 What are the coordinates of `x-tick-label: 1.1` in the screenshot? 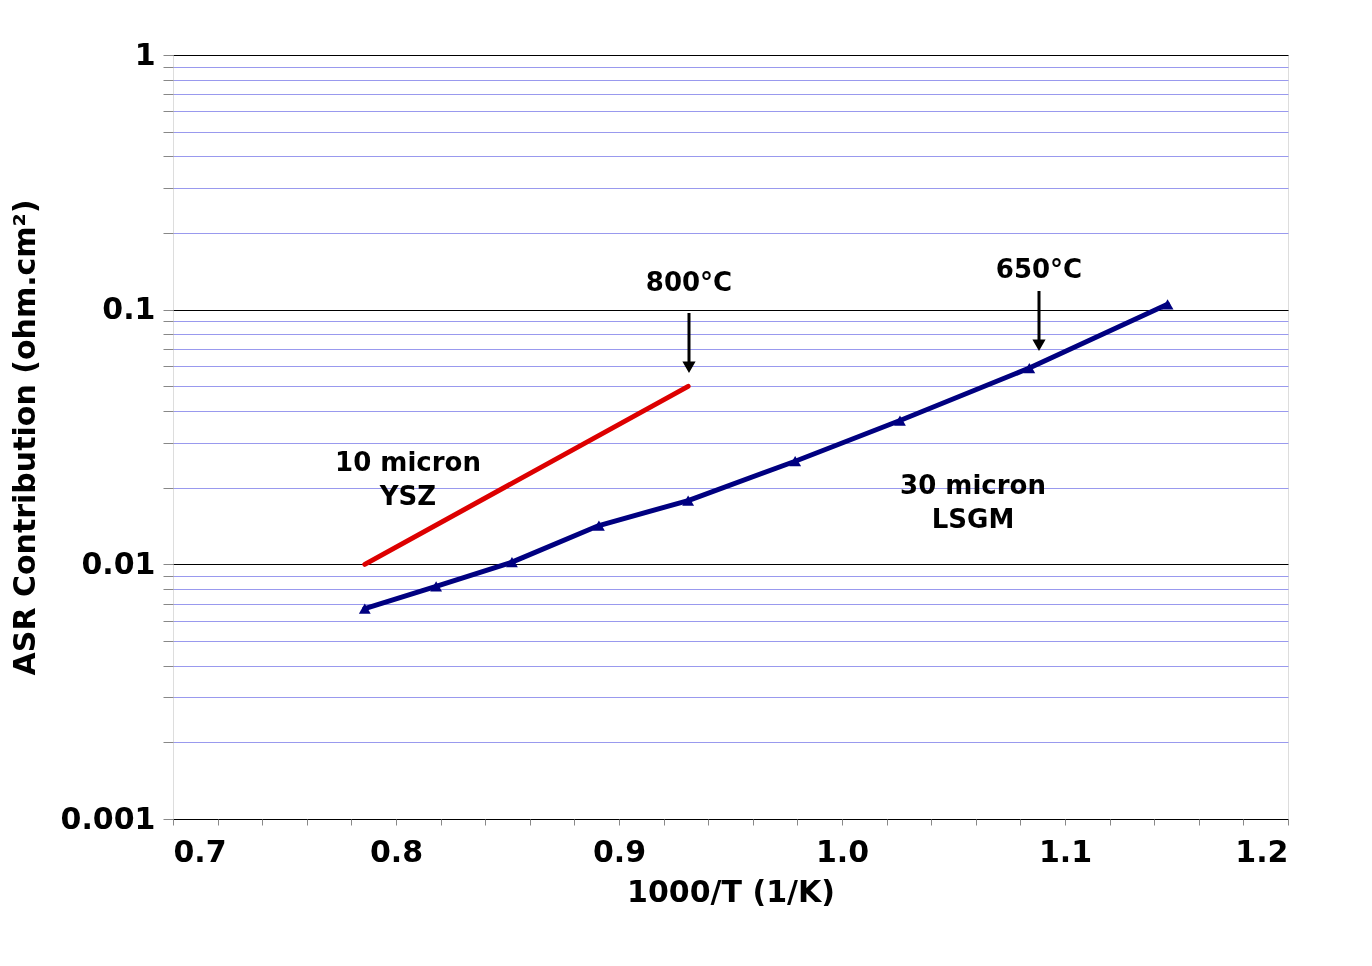 It's located at (1065, 851).